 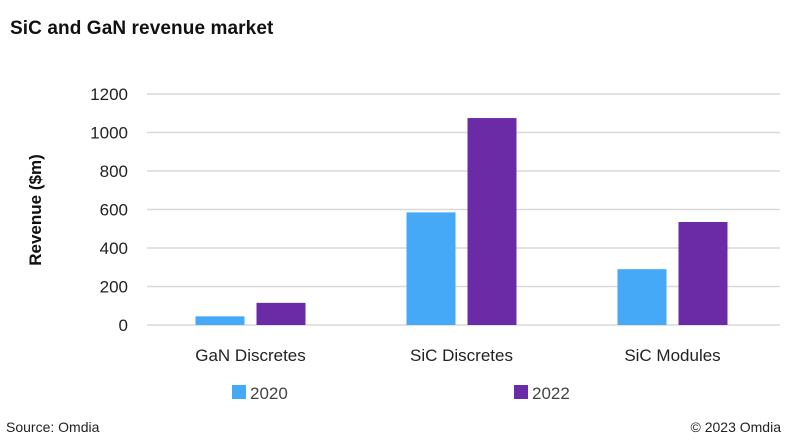 What do you see at coordinates (735, 427) in the screenshot?
I see `copyright-note: © 2023 Omdia` at bounding box center [735, 427].